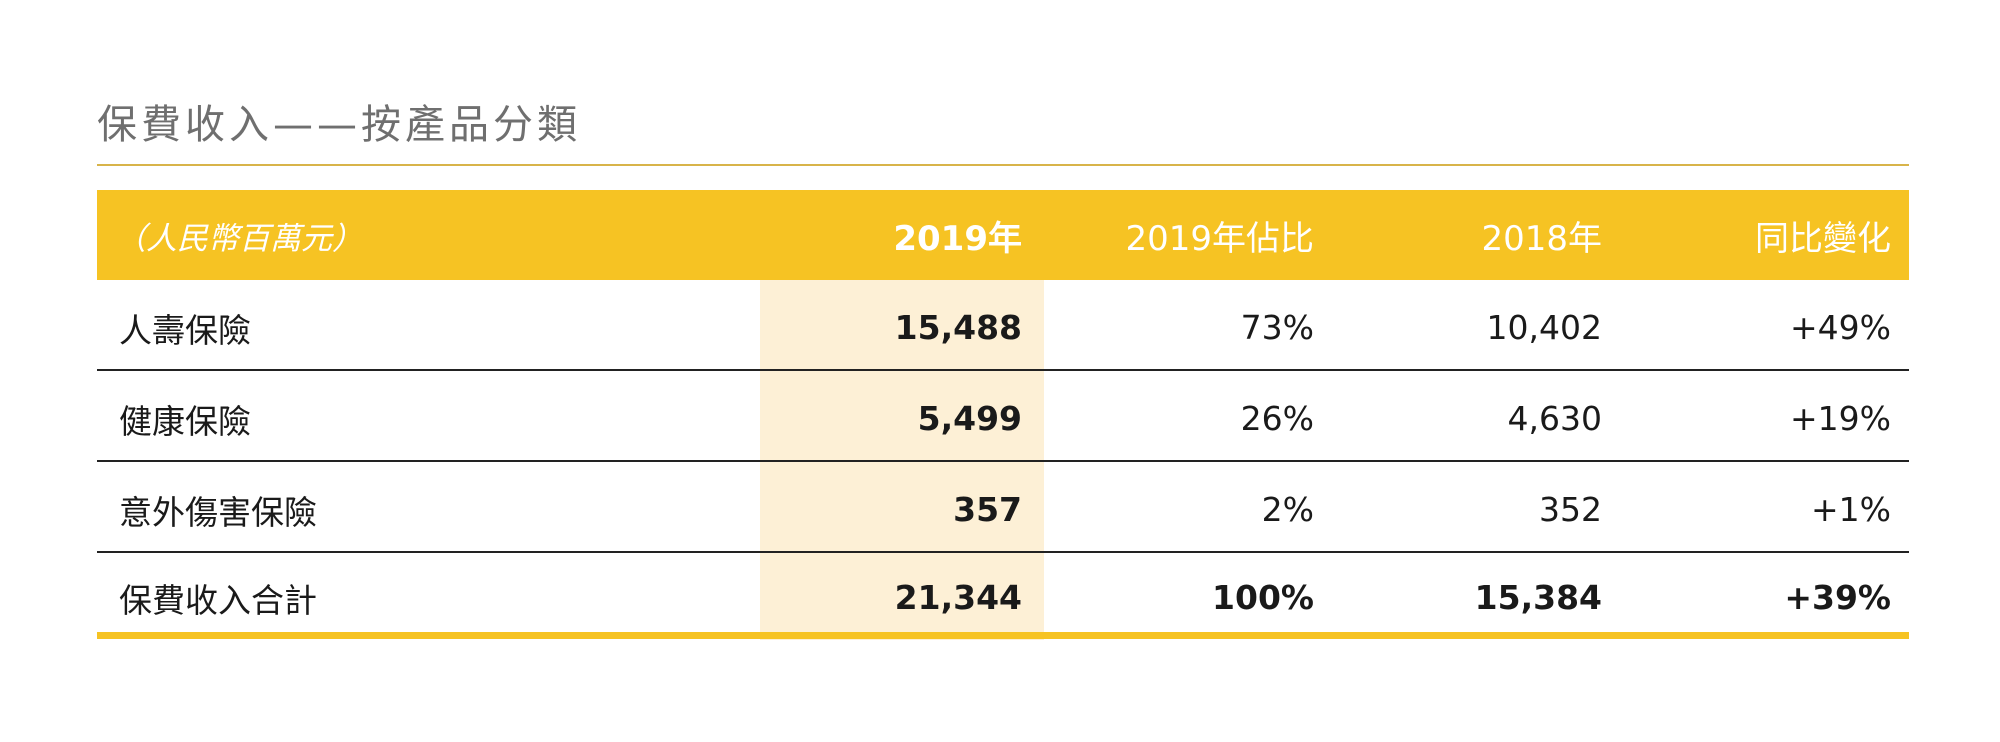 The width and height of the screenshot is (2000, 742). Describe the element at coordinates (218, 512) in the screenshot. I see `row-label: 意外傷害保險` at that location.